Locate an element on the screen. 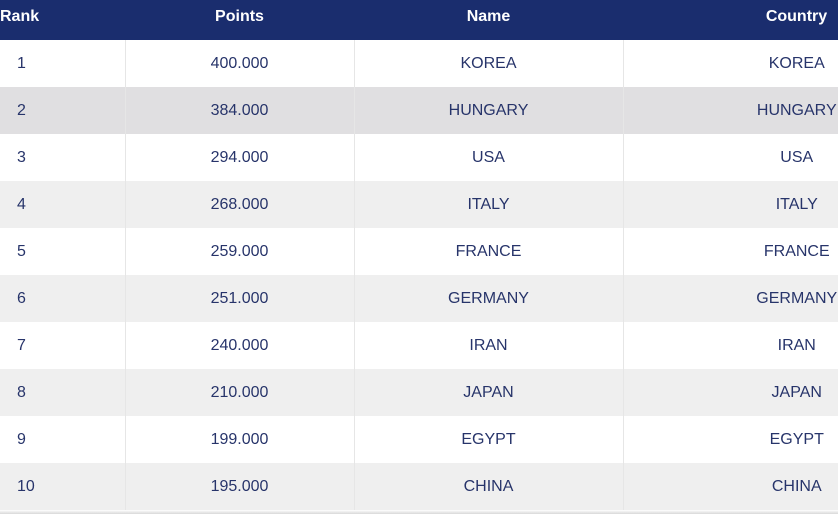 The height and width of the screenshot is (514, 838). cell-points: 199.000 is located at coordinates (239, 439).